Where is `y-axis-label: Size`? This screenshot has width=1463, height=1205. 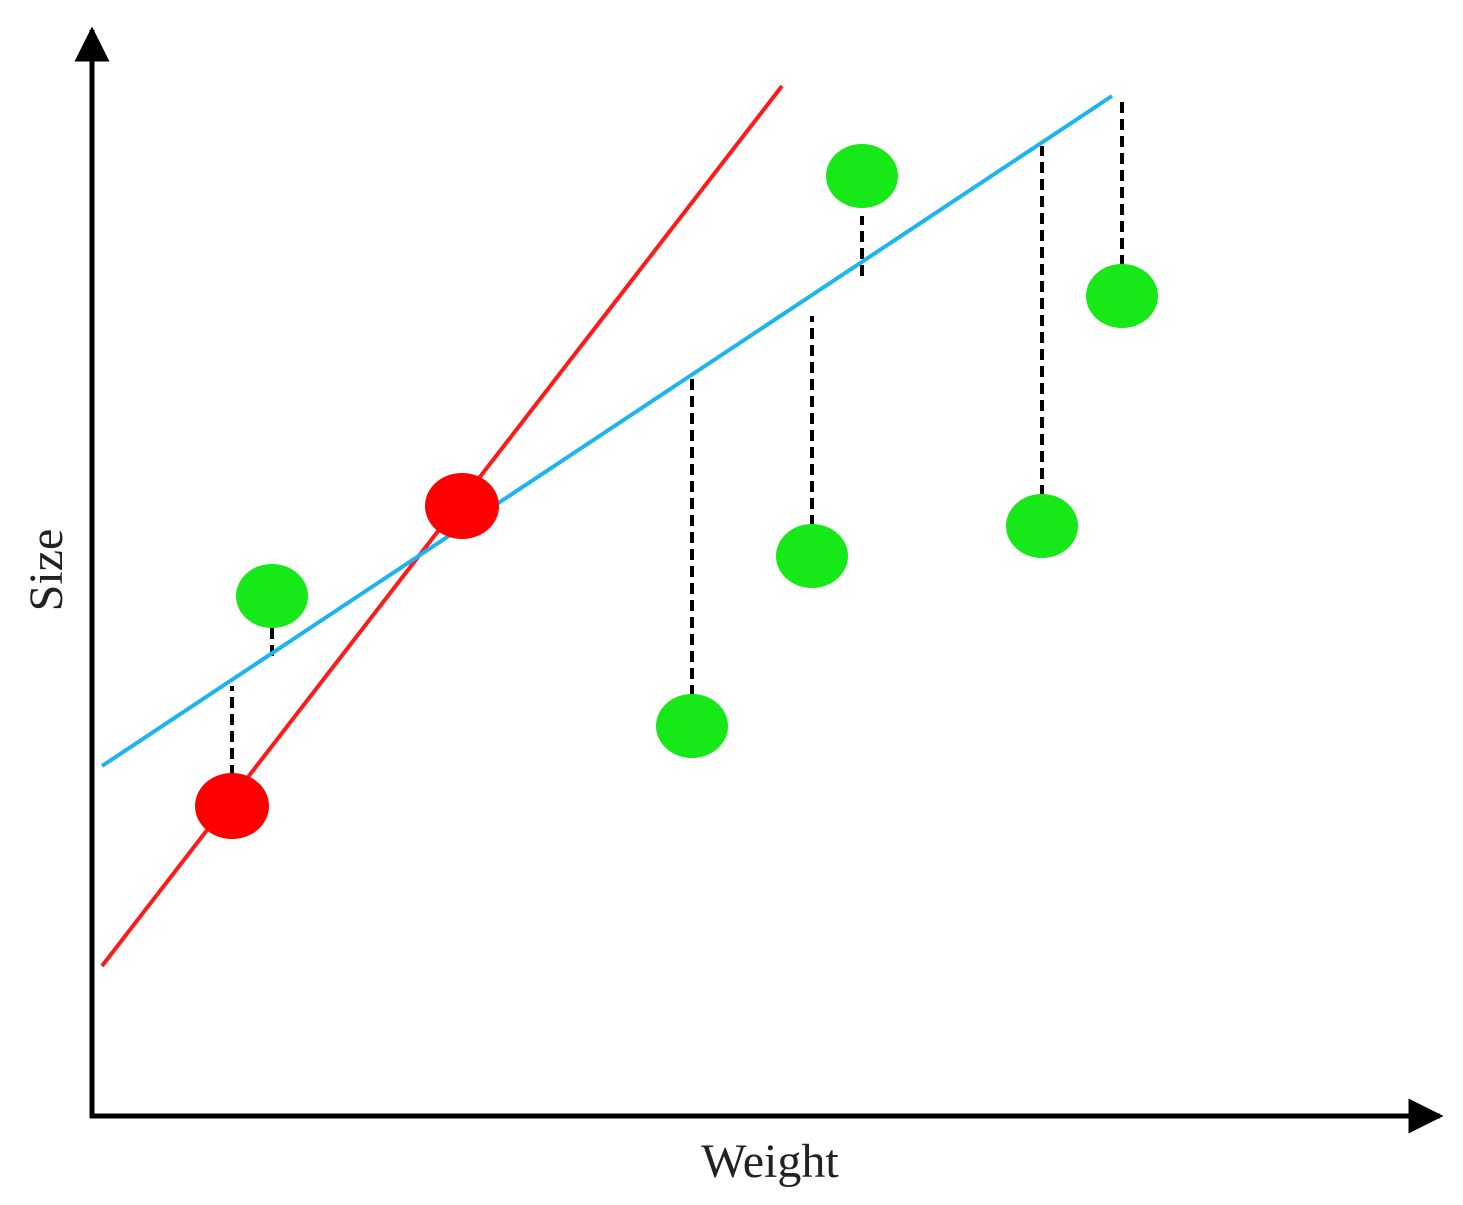 y-axis-label: Size is located at coordinates (46, 570).